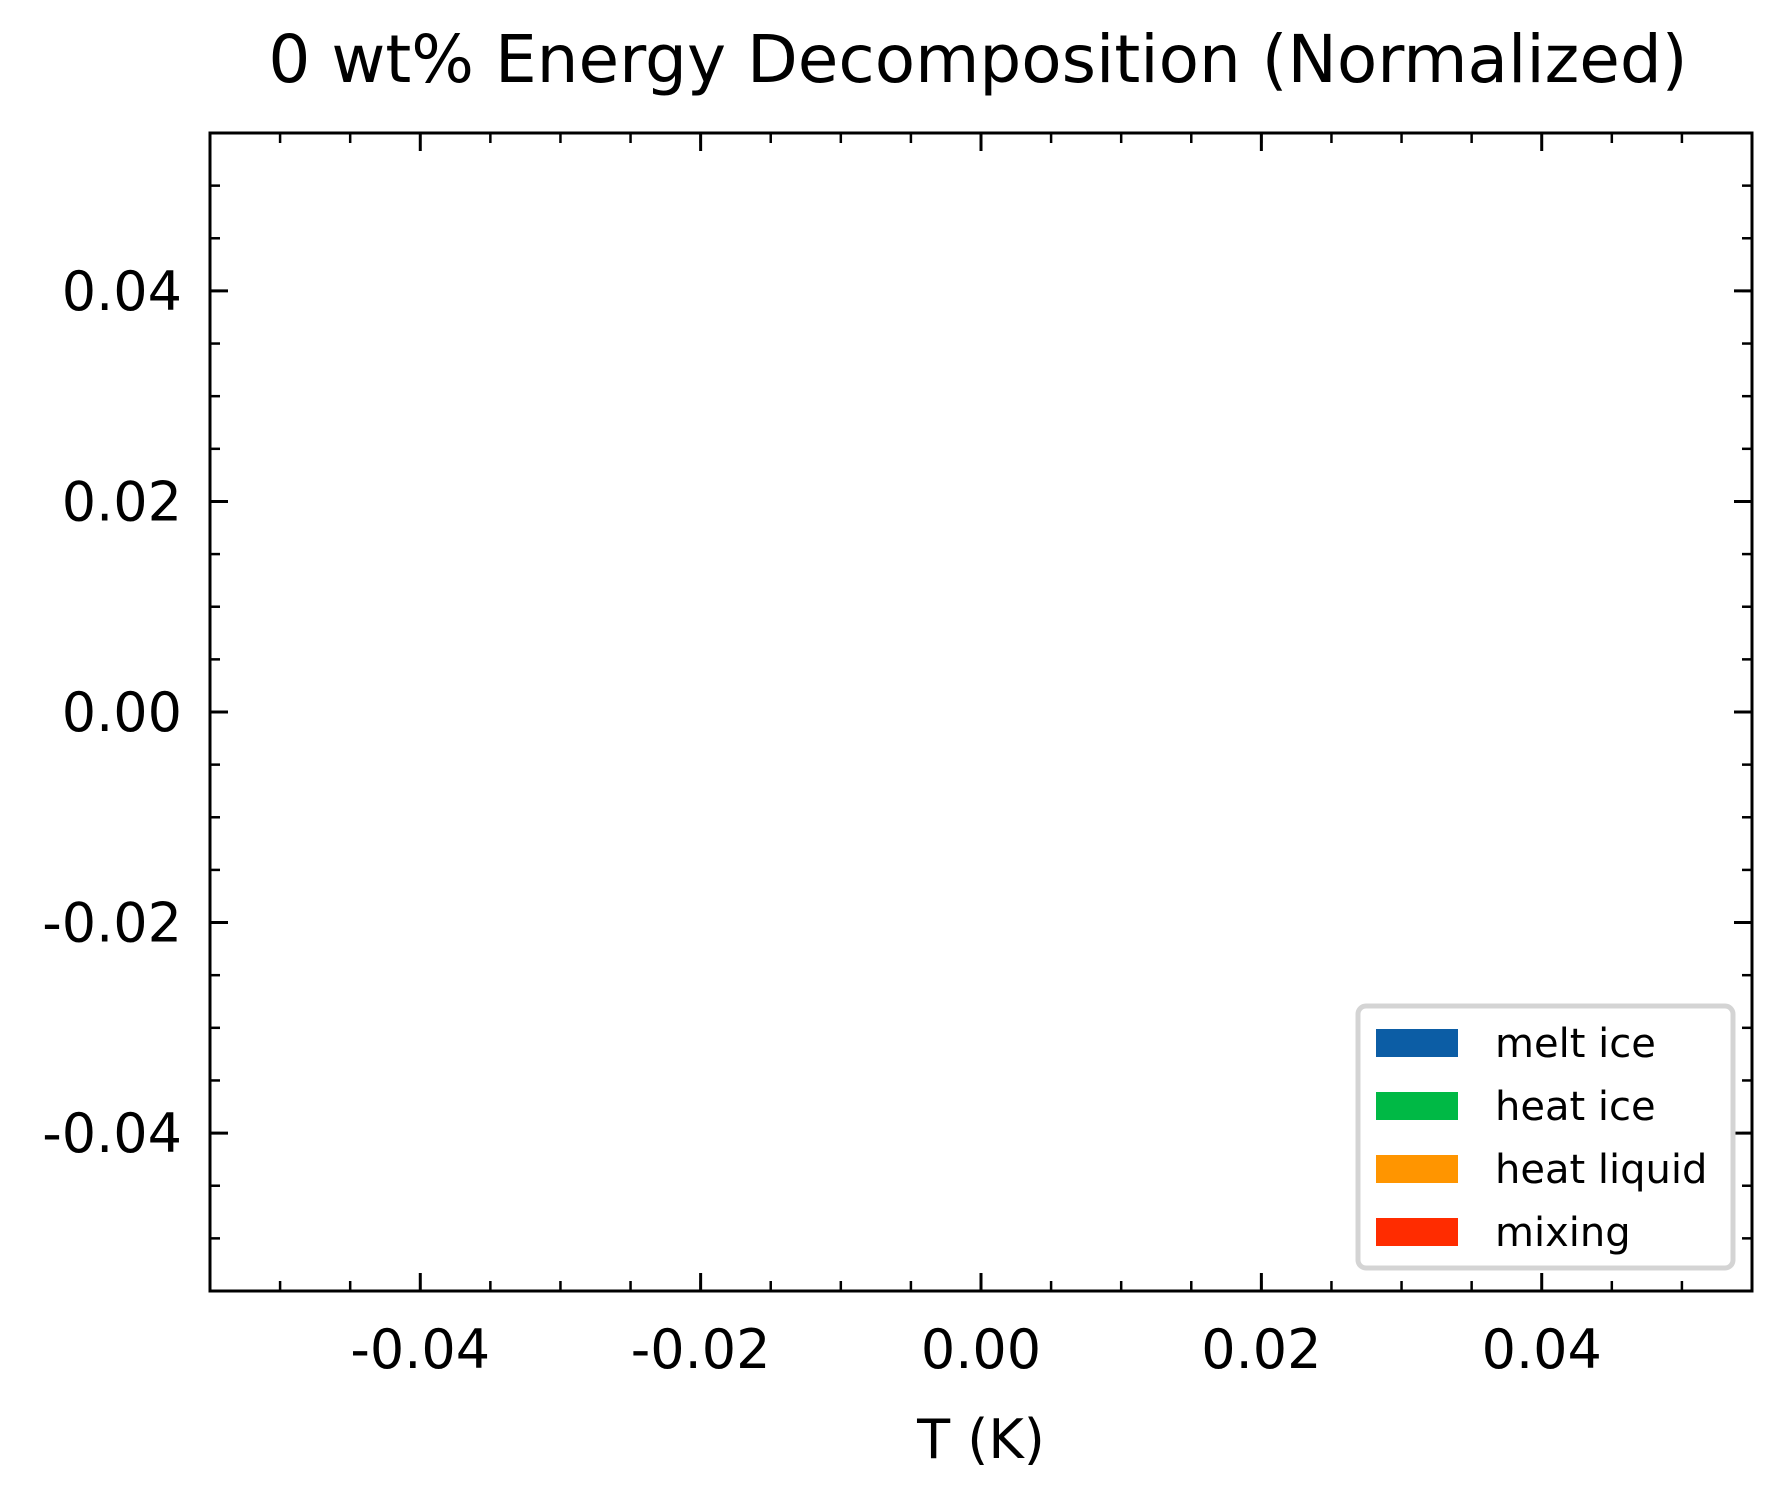 The image size is (1774, 1494). What do you see at coordinates (980, 1439) in the screenshot?
I see `x-axis-label: T (K)` at bounding box center [980, 1439].